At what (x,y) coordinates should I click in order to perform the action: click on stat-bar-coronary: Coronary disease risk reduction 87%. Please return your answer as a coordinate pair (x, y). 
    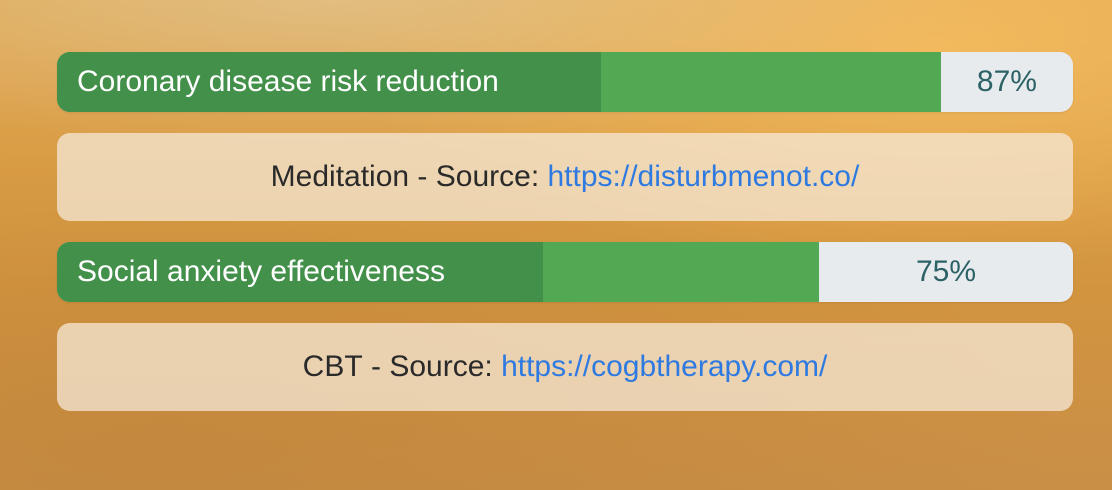
    Looking at the image, I should click on (565, 82).